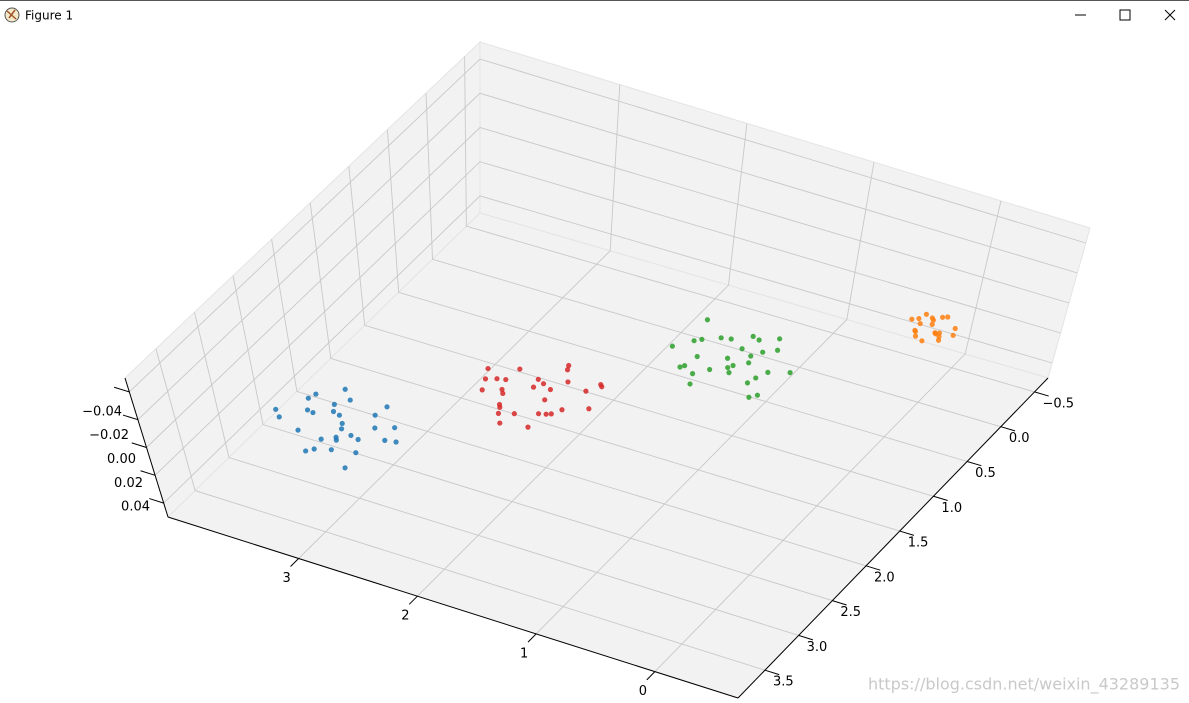 Image resolution: width=1189 pixels, height=703 pixels. What do you see at coordinates (453, 607) in the screenshot?
I see `x-axis` at bounding box center [453, 607].